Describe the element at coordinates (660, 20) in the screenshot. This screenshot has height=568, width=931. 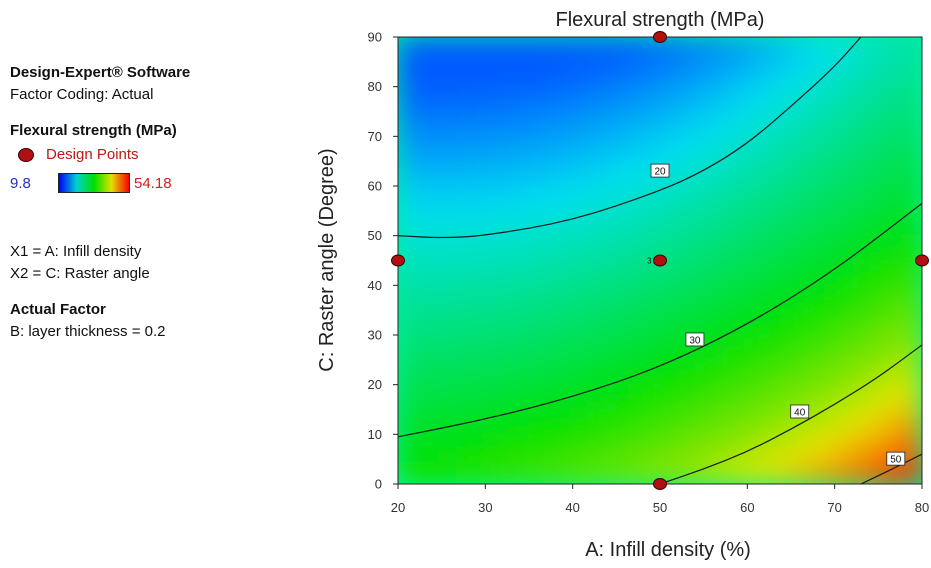
I see `chart-title: Flexural strength (MPa)` at that location.